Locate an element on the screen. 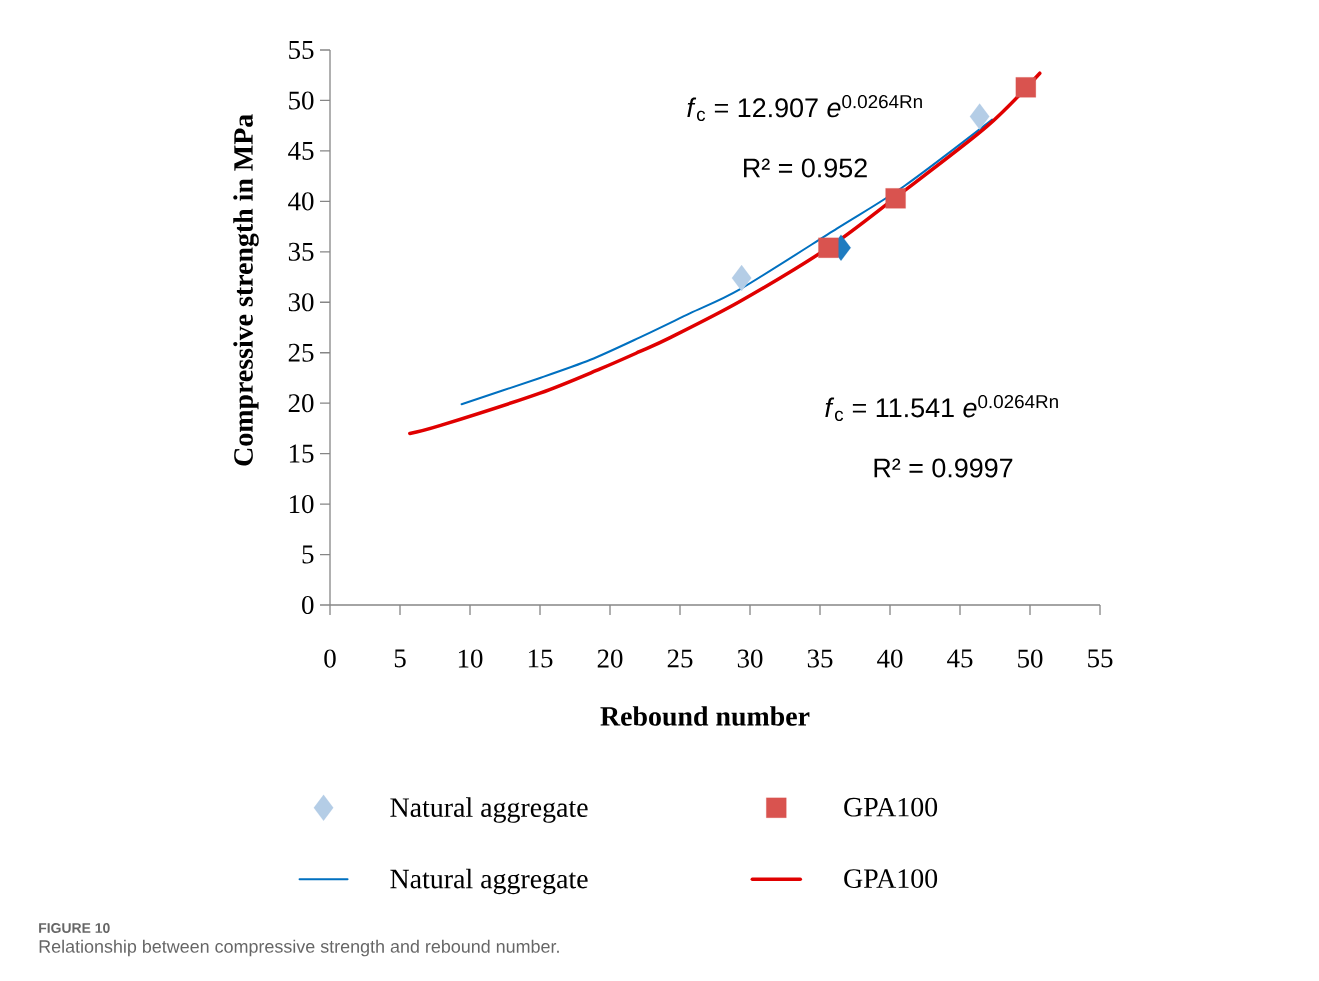 The height and width of the screenshot is (981, 1319). x-tick-label: 10 is located at coordinates (470, 658).